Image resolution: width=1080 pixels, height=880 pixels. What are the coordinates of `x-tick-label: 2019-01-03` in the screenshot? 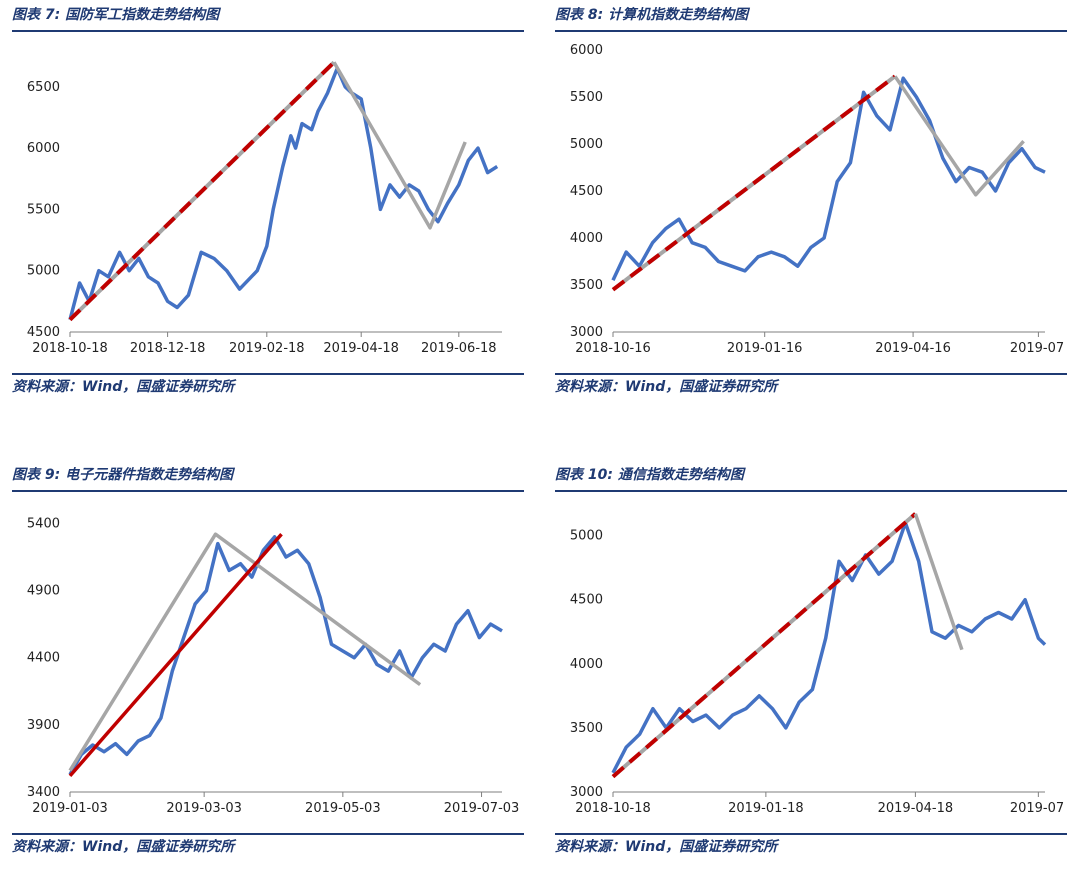 It's located at (70, 808).